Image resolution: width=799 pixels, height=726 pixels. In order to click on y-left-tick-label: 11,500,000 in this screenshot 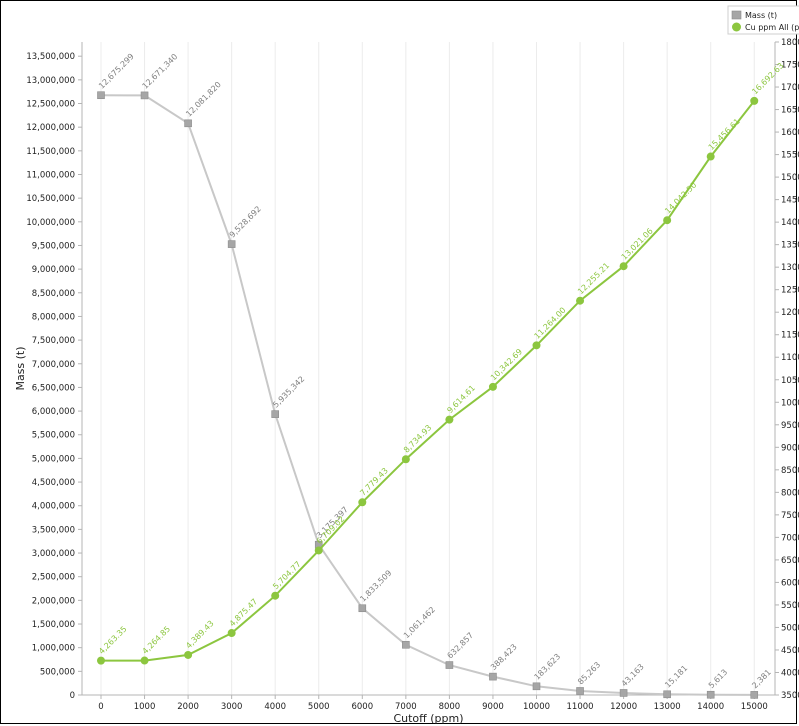, I will do `click(50, 152)`.